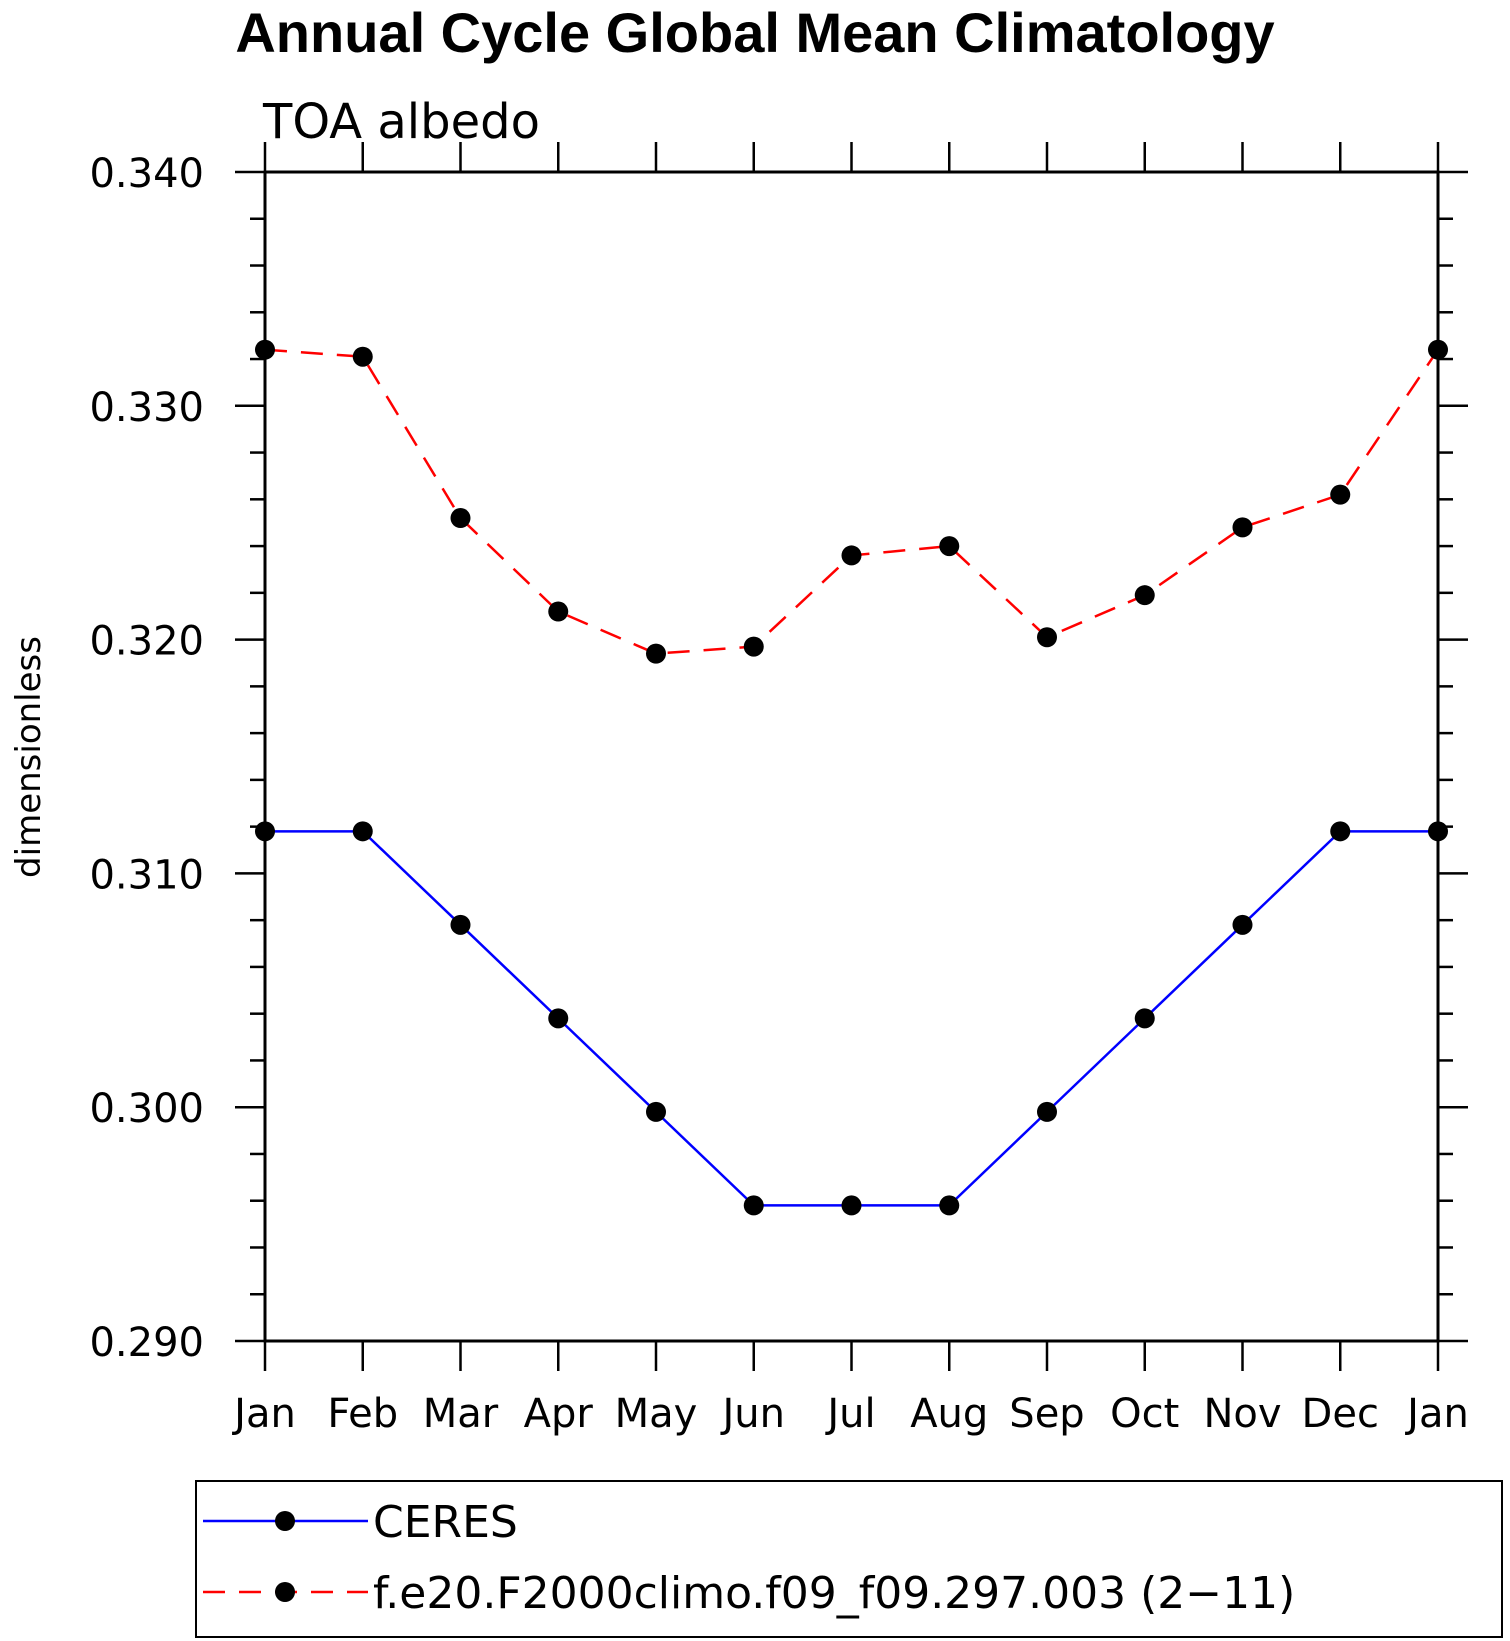 This screenshot has height=1641, width=1510. I want to click on x-tick-labels: Jan Feb Mar Apr May Jun Jul Aug Sep Oct Nov Dec Jan, so click(850, 1414).